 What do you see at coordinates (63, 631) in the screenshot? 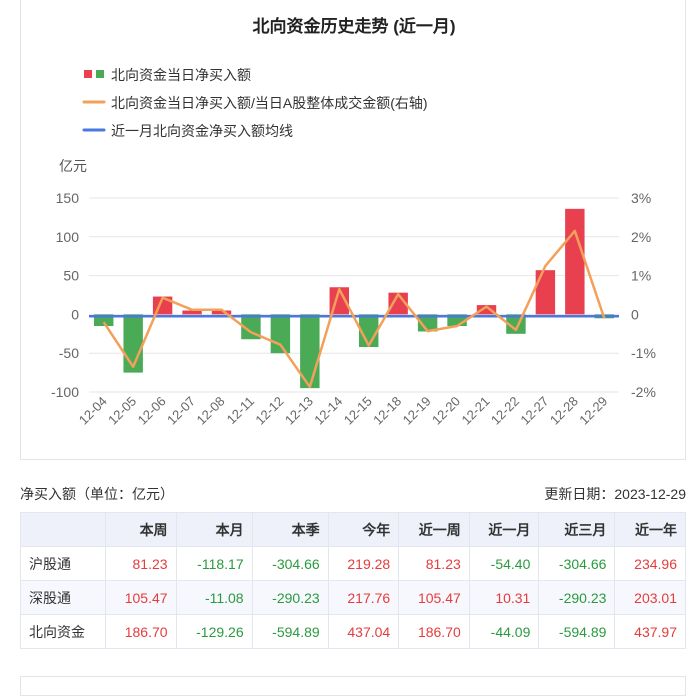
I see `row-name: 北向资金` at bounding box center [63, 631].